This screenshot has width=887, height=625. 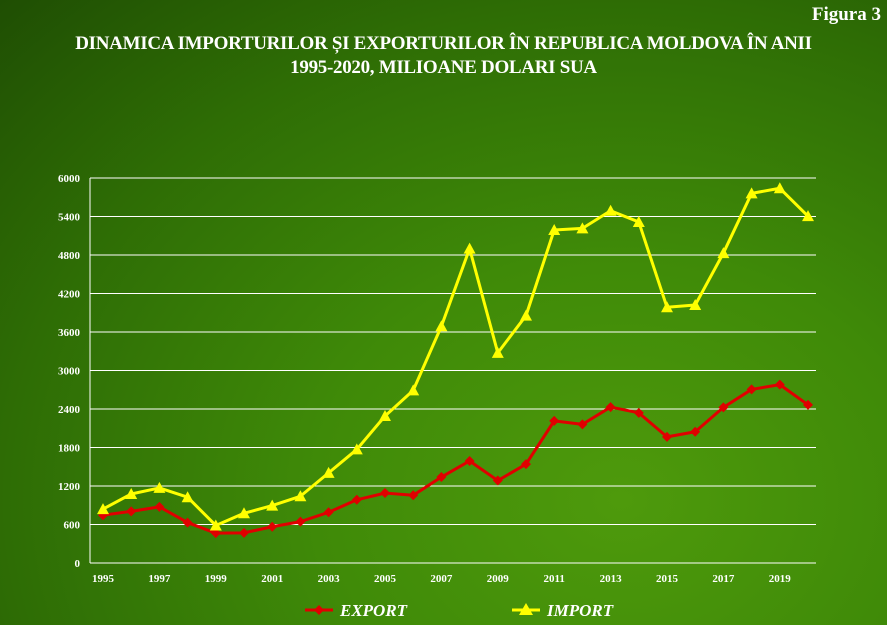 What do you see at coordinates (385, 579) in the screenshot?
I see `x-tick-label: 2005` at bounding box center [385, 579].